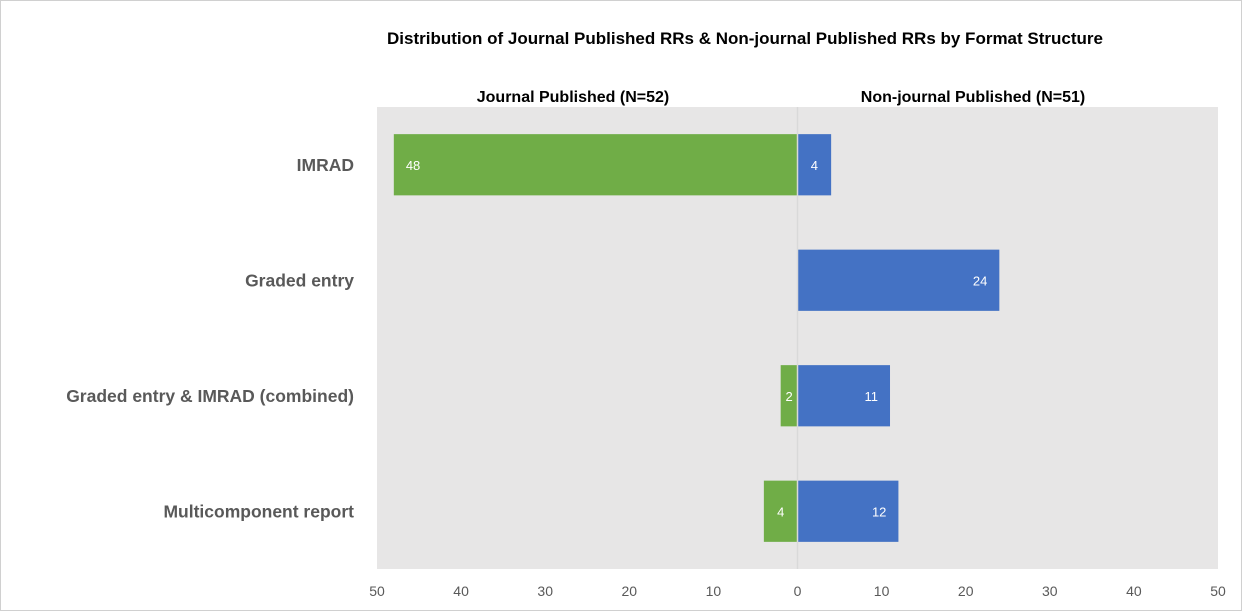 This screenshot has width=1244, height=613. I want to click on data-label: 2, so click(788, 396).